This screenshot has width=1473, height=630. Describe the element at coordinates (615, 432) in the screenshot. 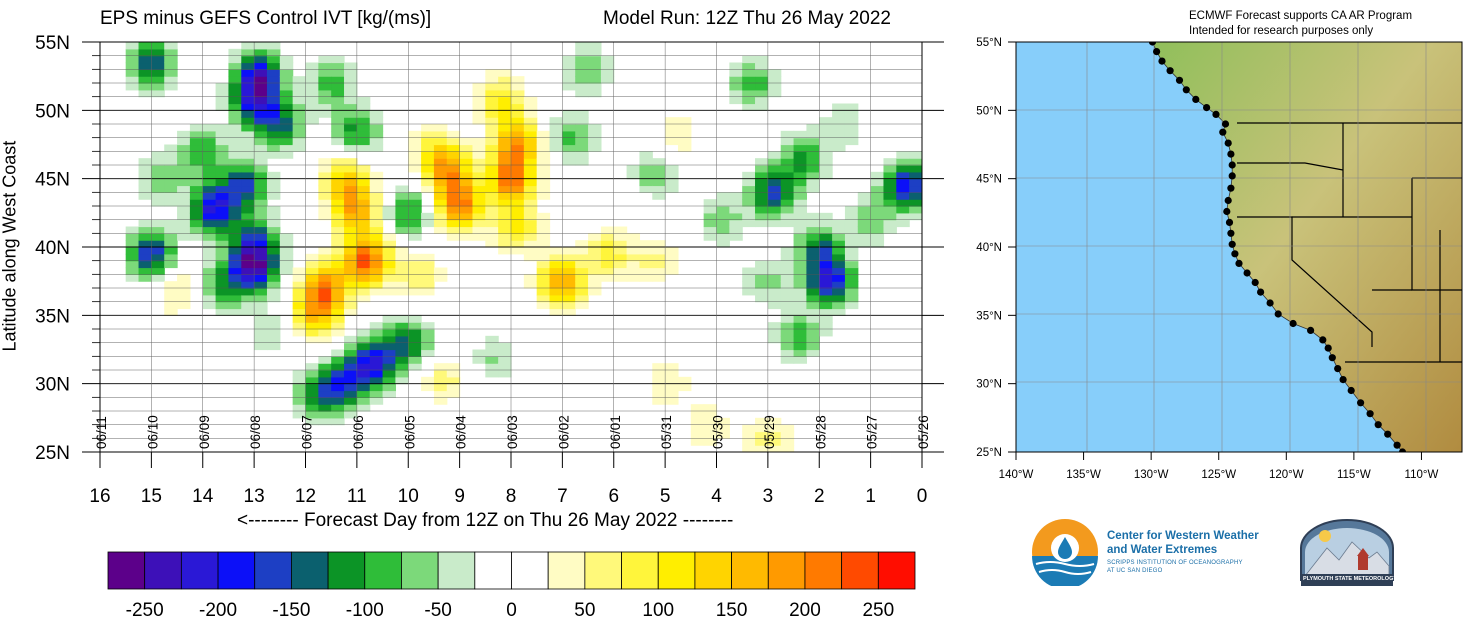

I see `date-tick-label: 06/01` at that location.